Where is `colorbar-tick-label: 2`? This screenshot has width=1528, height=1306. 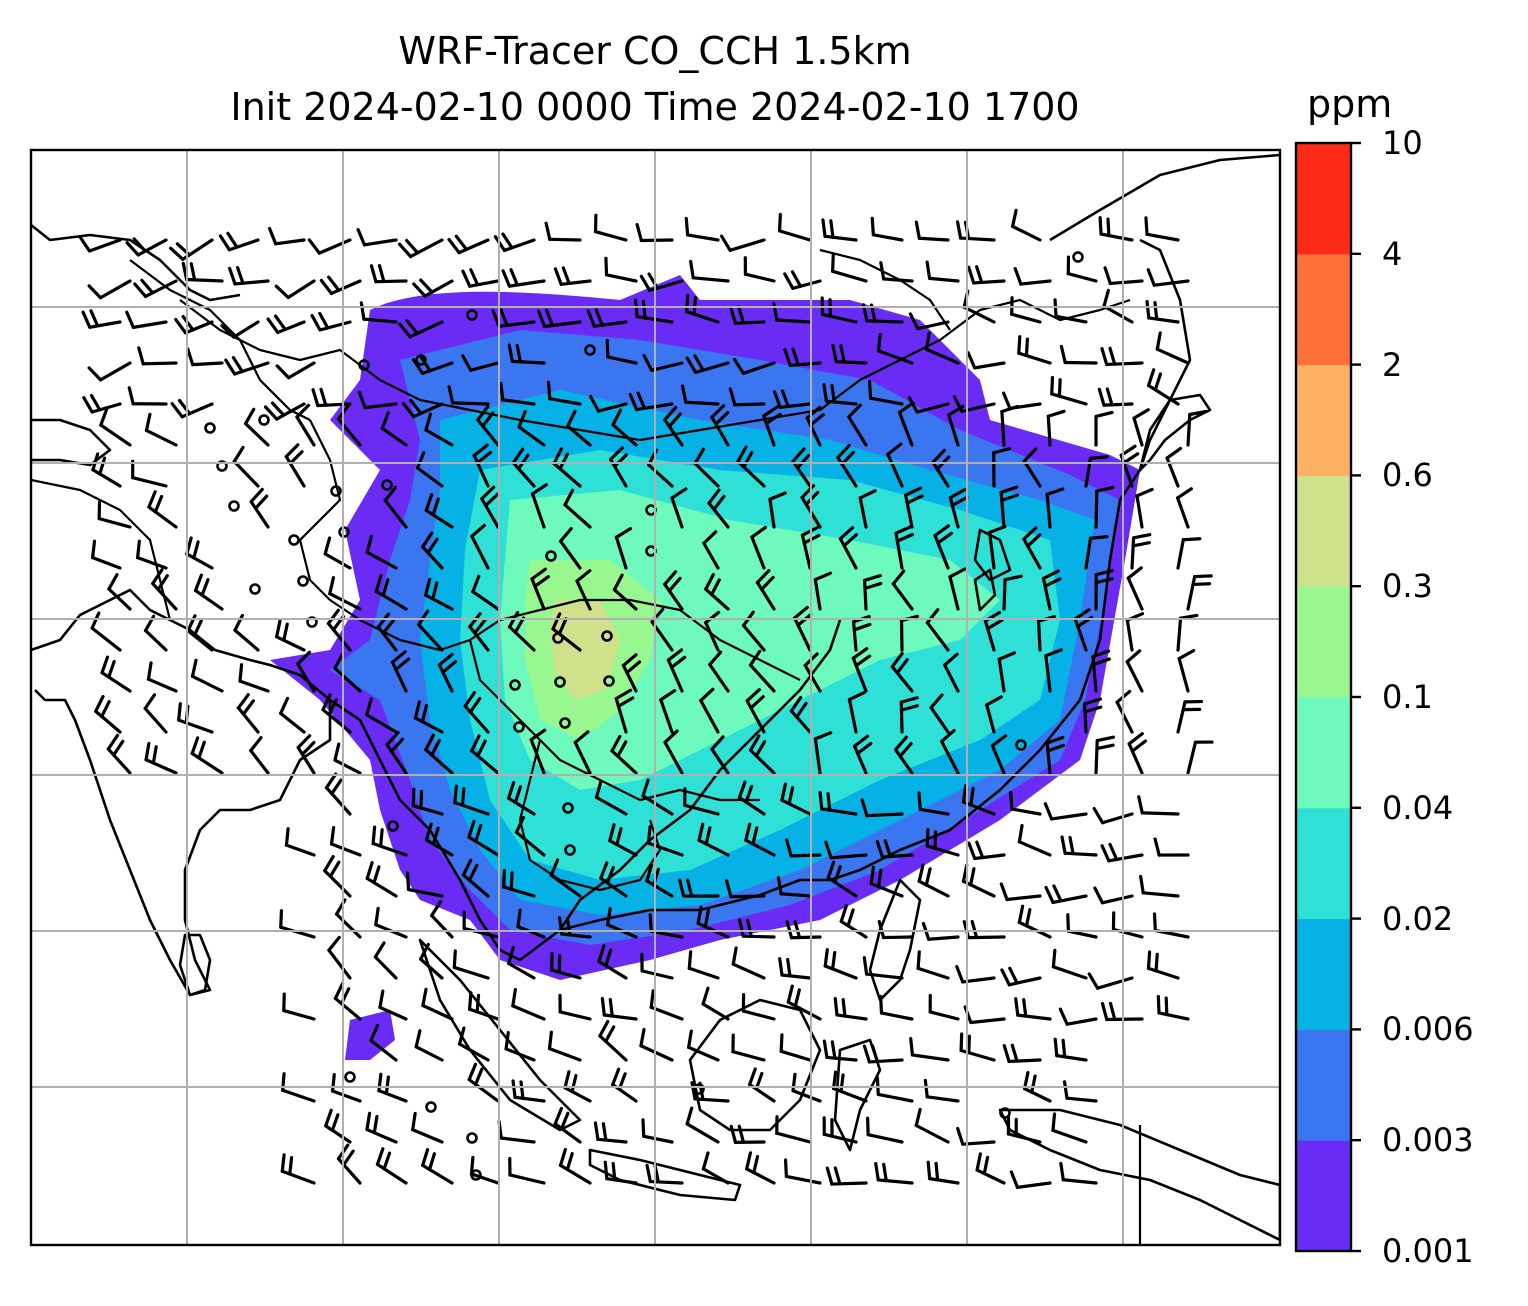 colorbar-tick-label: 2 is located at coordinates (1392, 364).